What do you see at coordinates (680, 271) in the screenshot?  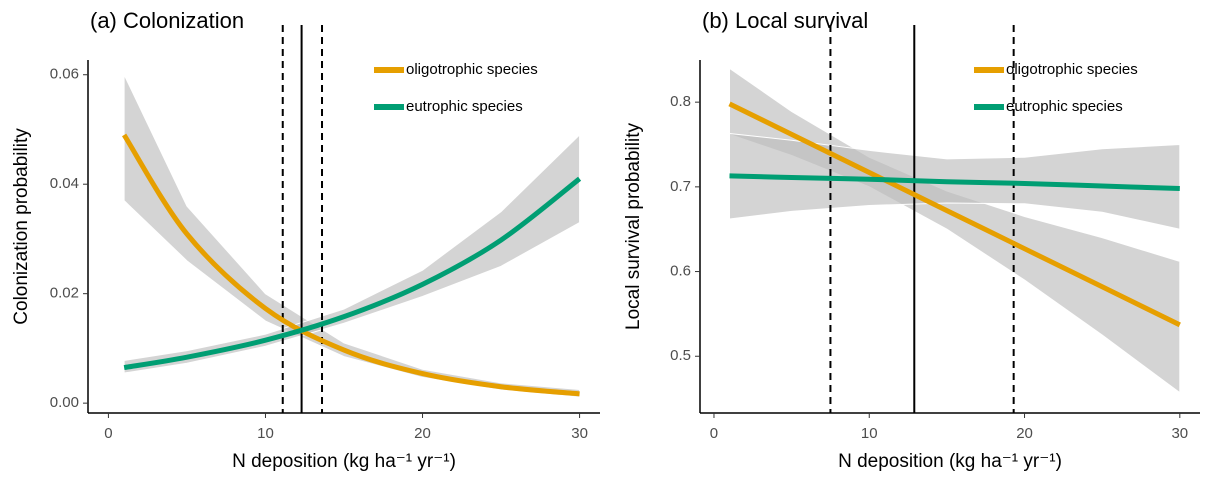 I see `y-tick-label: 0.6` at bounding box center [680, 271].